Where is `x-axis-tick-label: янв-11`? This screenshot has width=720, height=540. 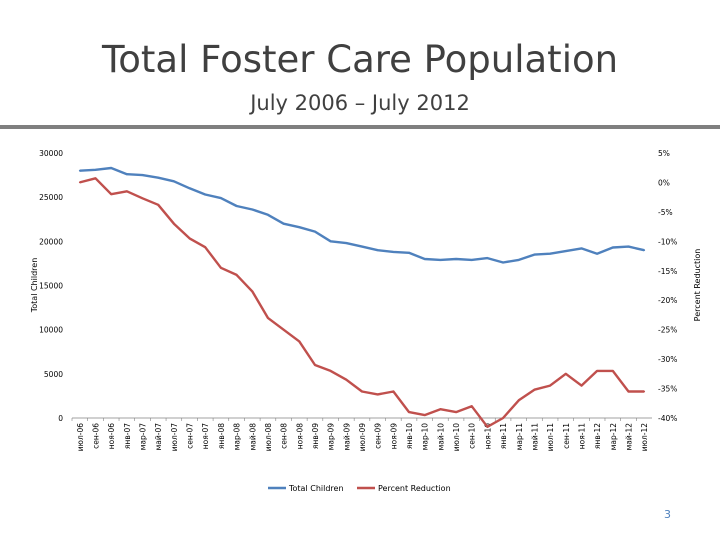 x-axis-tick-label: янв-11 is located at coordinates (503, 436).